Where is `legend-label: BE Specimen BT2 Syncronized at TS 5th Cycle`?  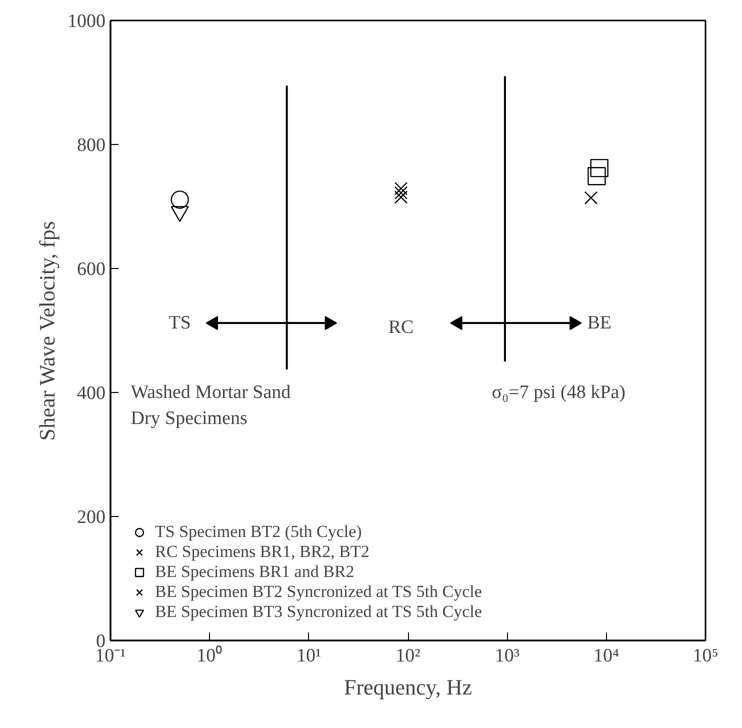 legend-label: BE Specimen BT2 Syncronized at TS 5th Cycle is located at coordinates (318, 592).